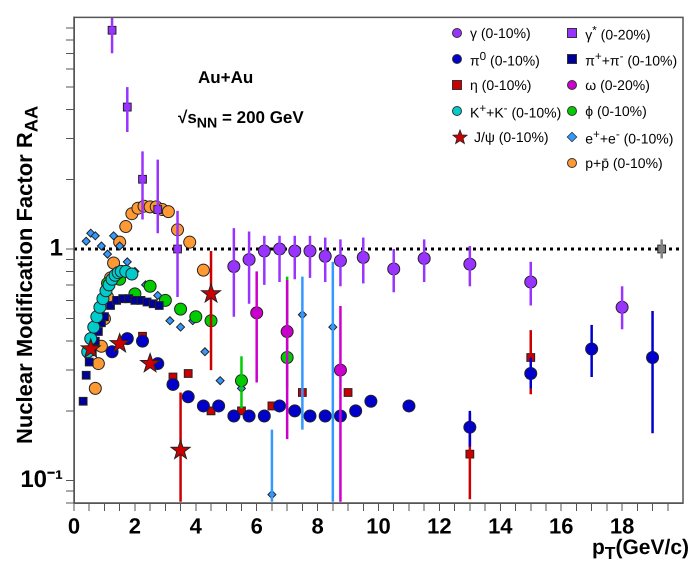  Describe the element at coordinates (135, 525) in the screenshot. I see `x-tick-label: 2` at that location.